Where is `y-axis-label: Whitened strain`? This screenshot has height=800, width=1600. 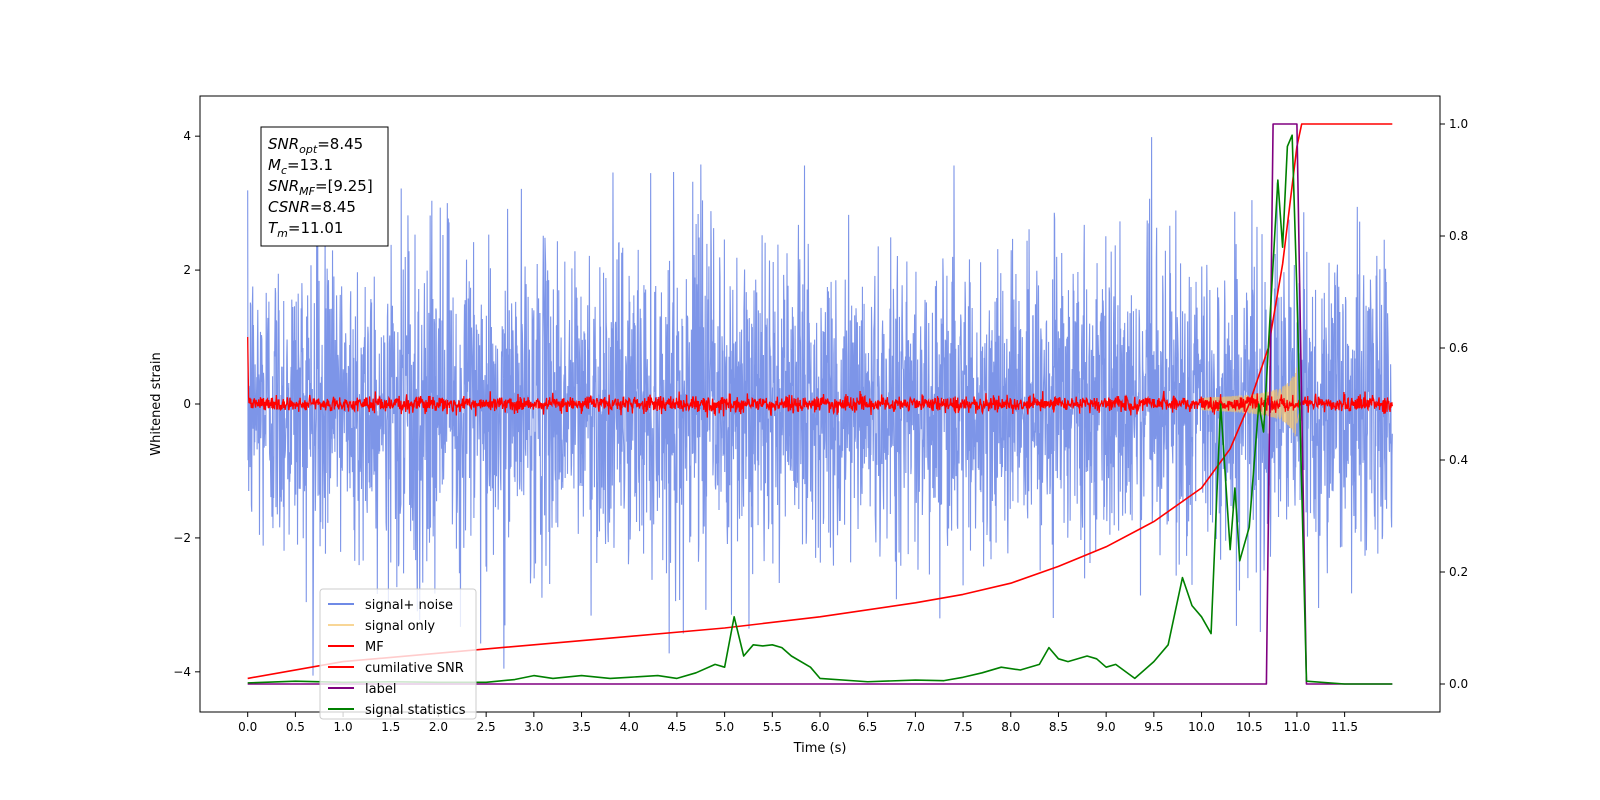
y-axis-label: Whitened strain is located at coordinates (156, 403).